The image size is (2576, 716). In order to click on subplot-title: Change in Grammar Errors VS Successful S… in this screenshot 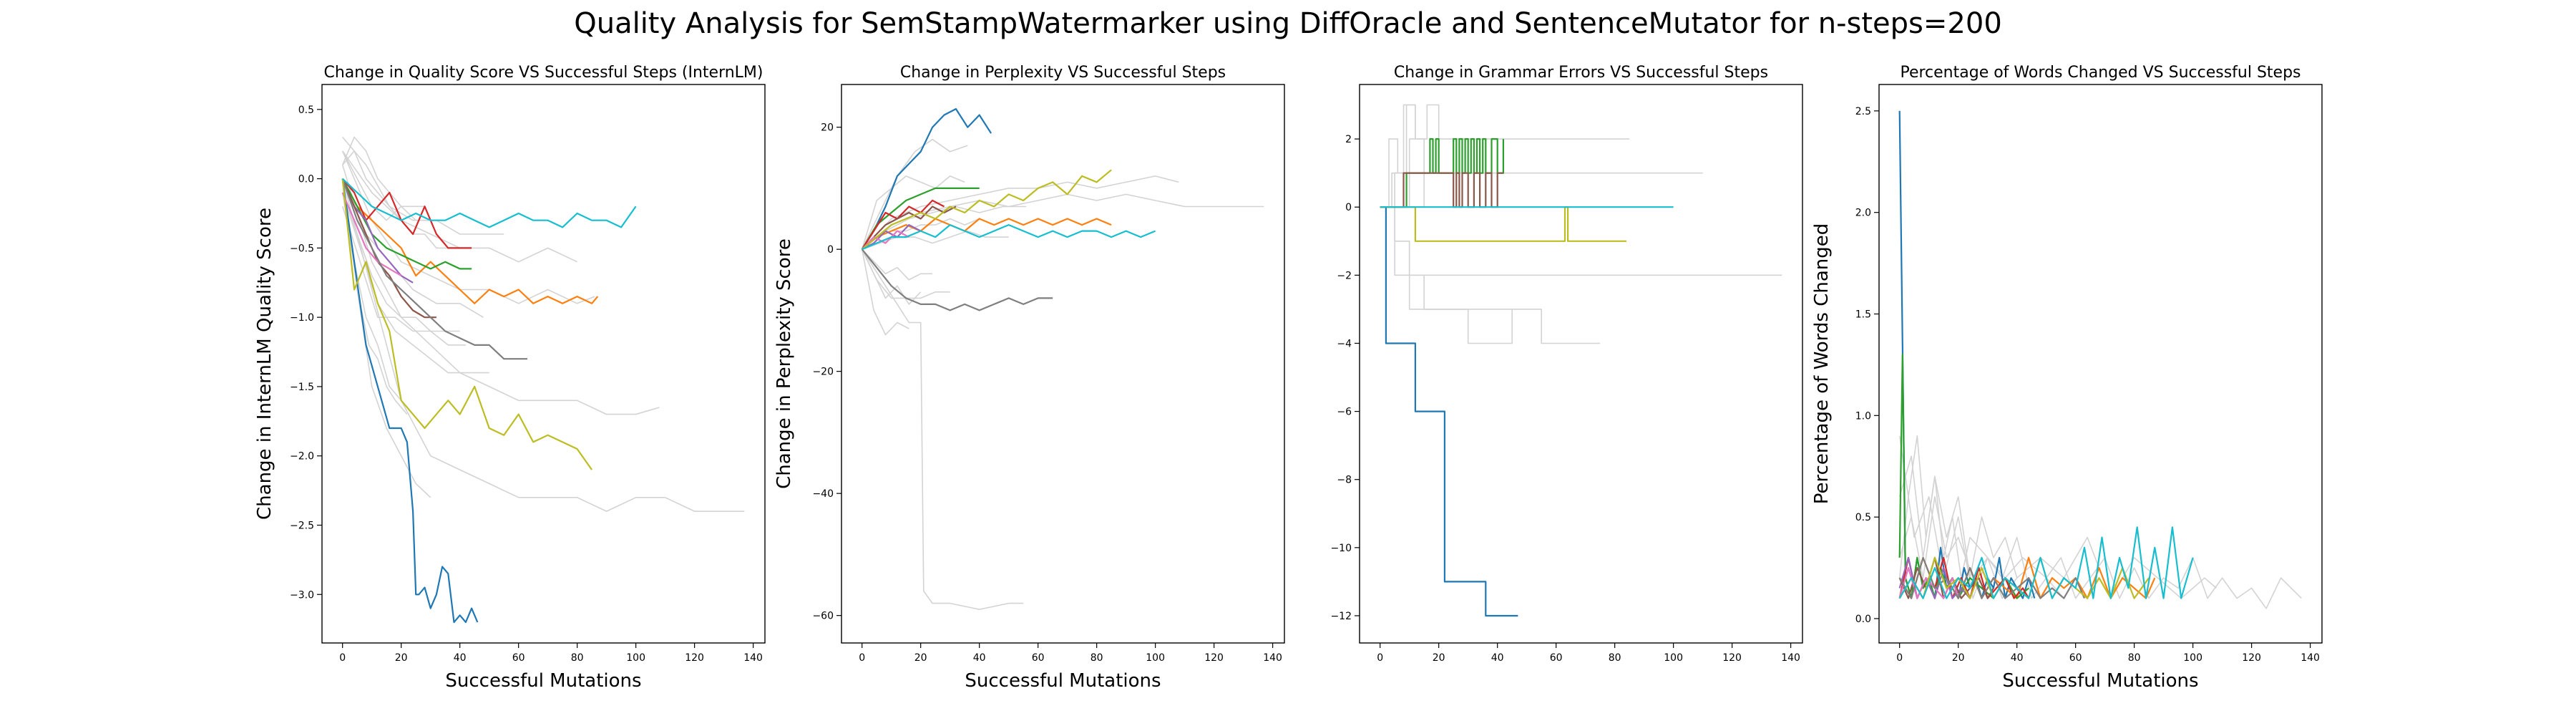, I will do `click(1581, 73)`.